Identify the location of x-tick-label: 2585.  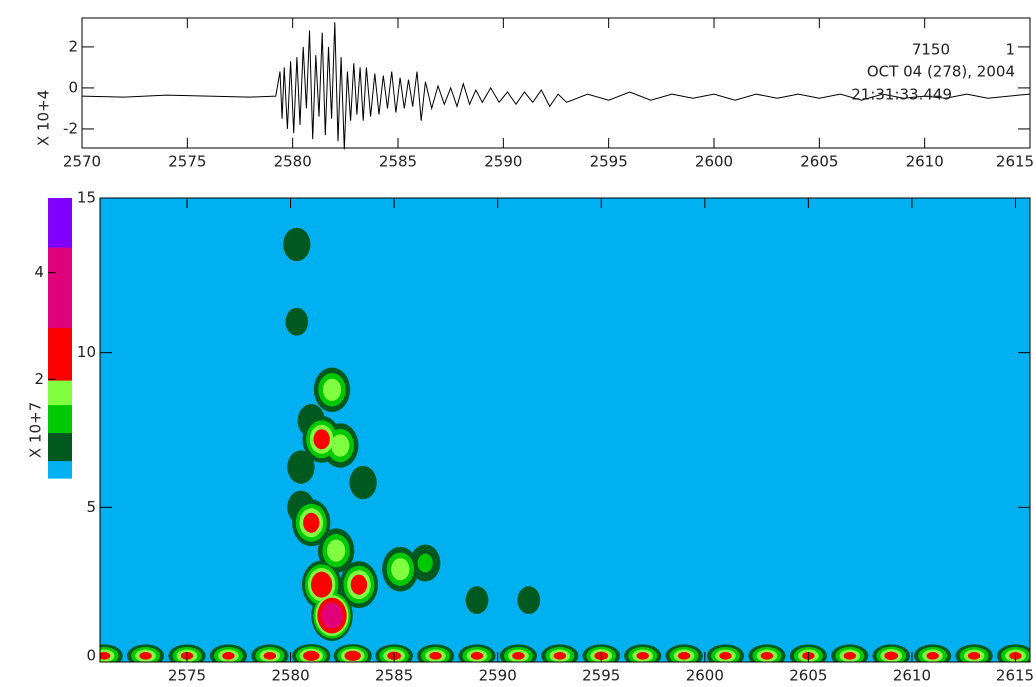
(398, 162).